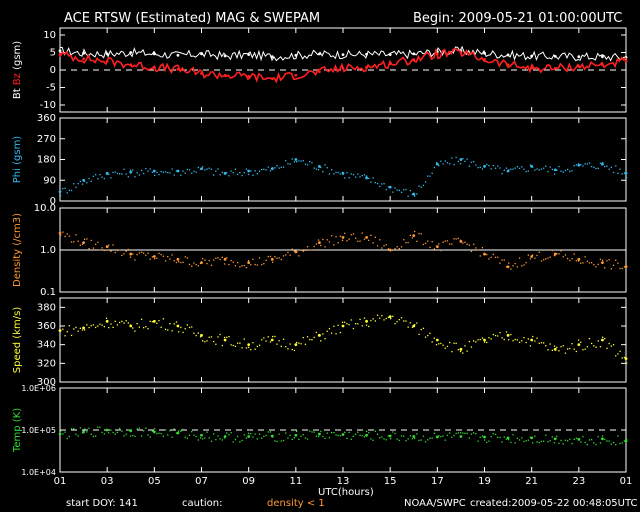 This screenshot has height=512, width=640. I want to click on x-tick-label: 07, so click(201, 481).